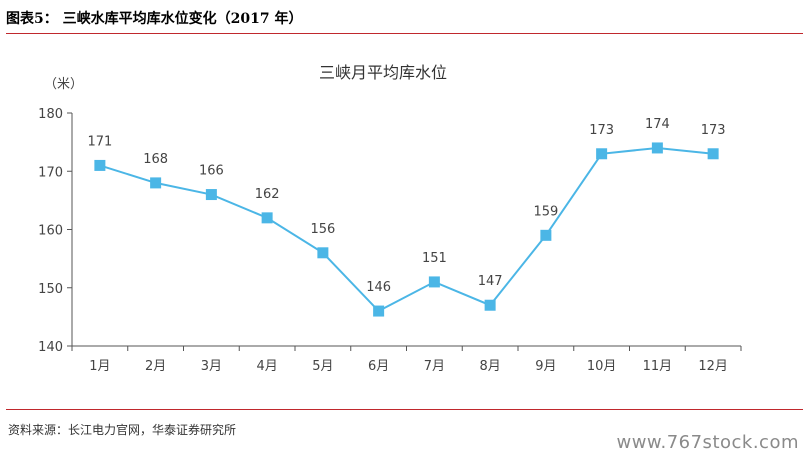 Image resolution: width=809 pixels, height=460 pixels. What do you see at coordinates (383, 72) in the screenshot?
I see `chart-title: 三峡月平均库水位` at bounding box center [383, 72].